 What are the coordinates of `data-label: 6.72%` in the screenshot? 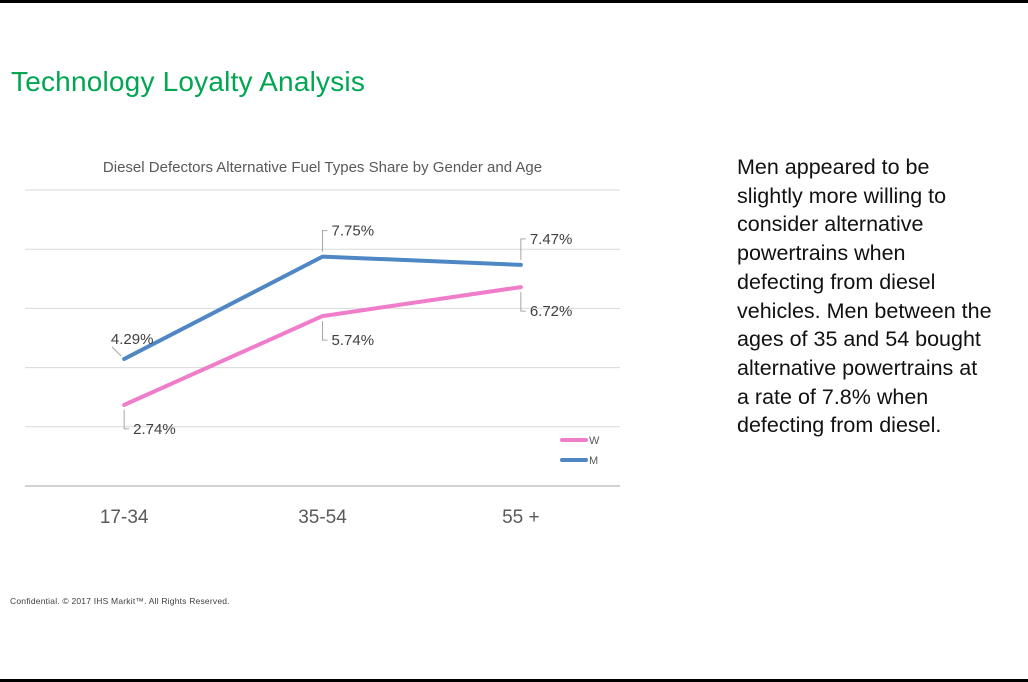 It's located at (551, 311).